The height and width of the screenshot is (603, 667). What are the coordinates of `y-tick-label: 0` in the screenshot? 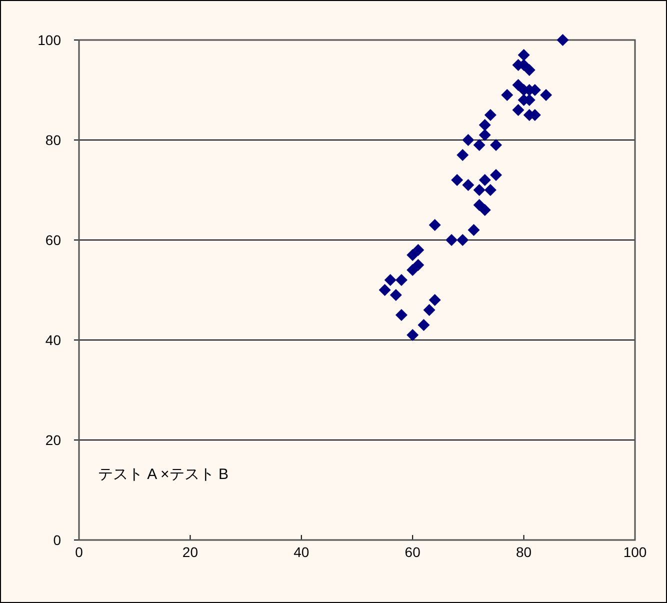 It's located at (57, 540).